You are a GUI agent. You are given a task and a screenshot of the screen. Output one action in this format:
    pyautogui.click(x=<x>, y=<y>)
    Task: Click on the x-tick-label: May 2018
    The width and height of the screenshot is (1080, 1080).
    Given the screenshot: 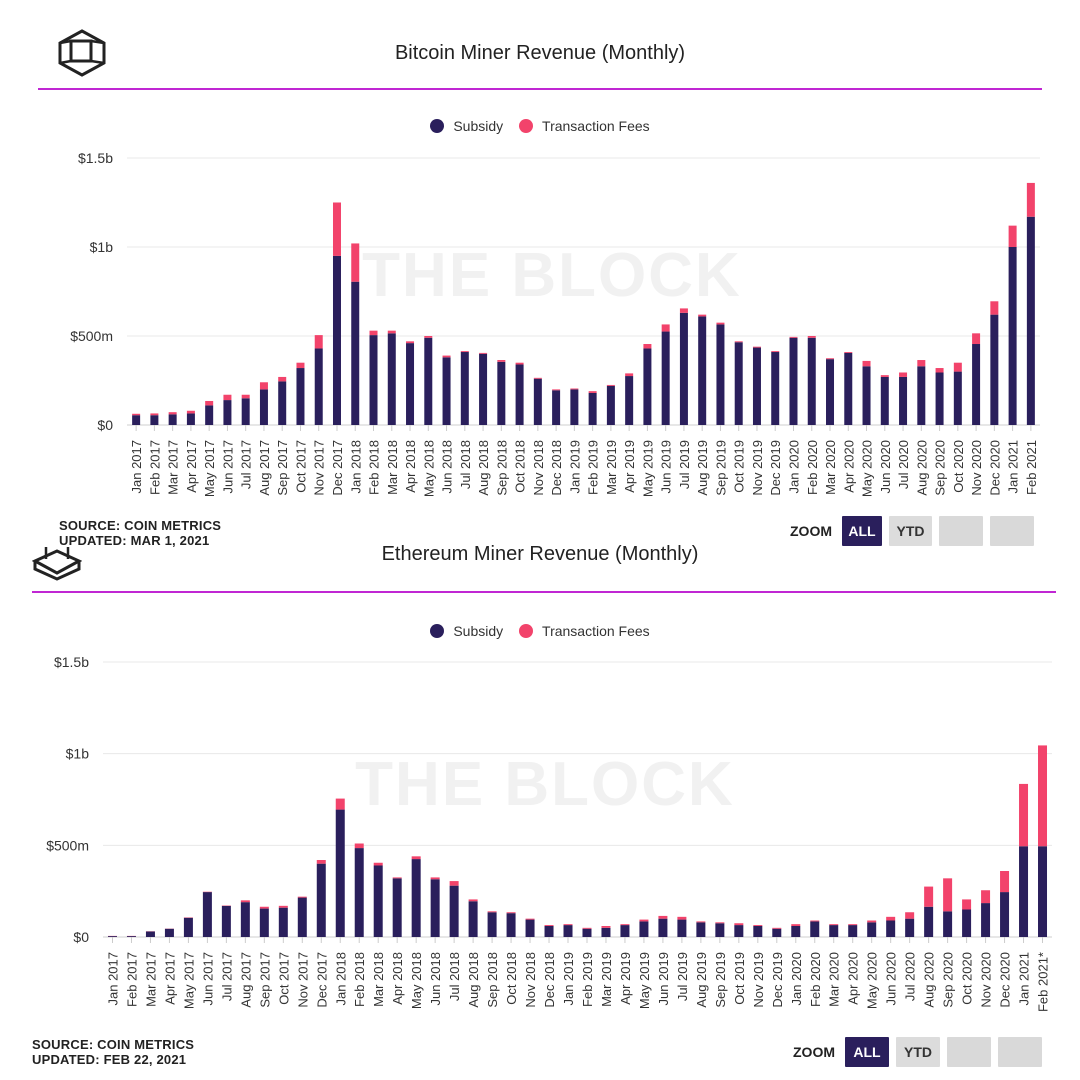 What is the action you would take?
    pyautogui.click(x=416, y=980)
    